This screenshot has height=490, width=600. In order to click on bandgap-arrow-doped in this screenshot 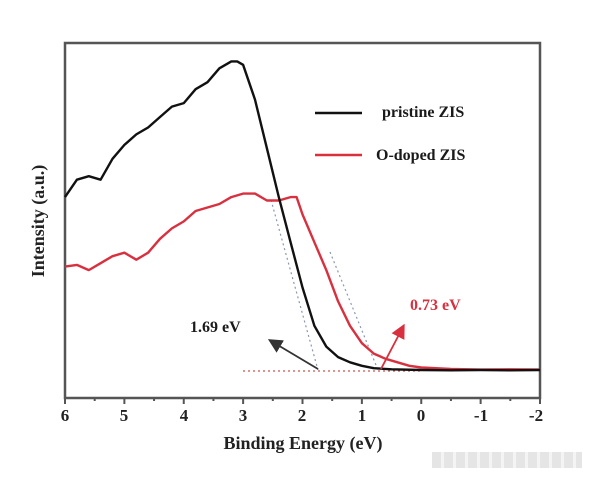, I will do `click(392, 346)`.